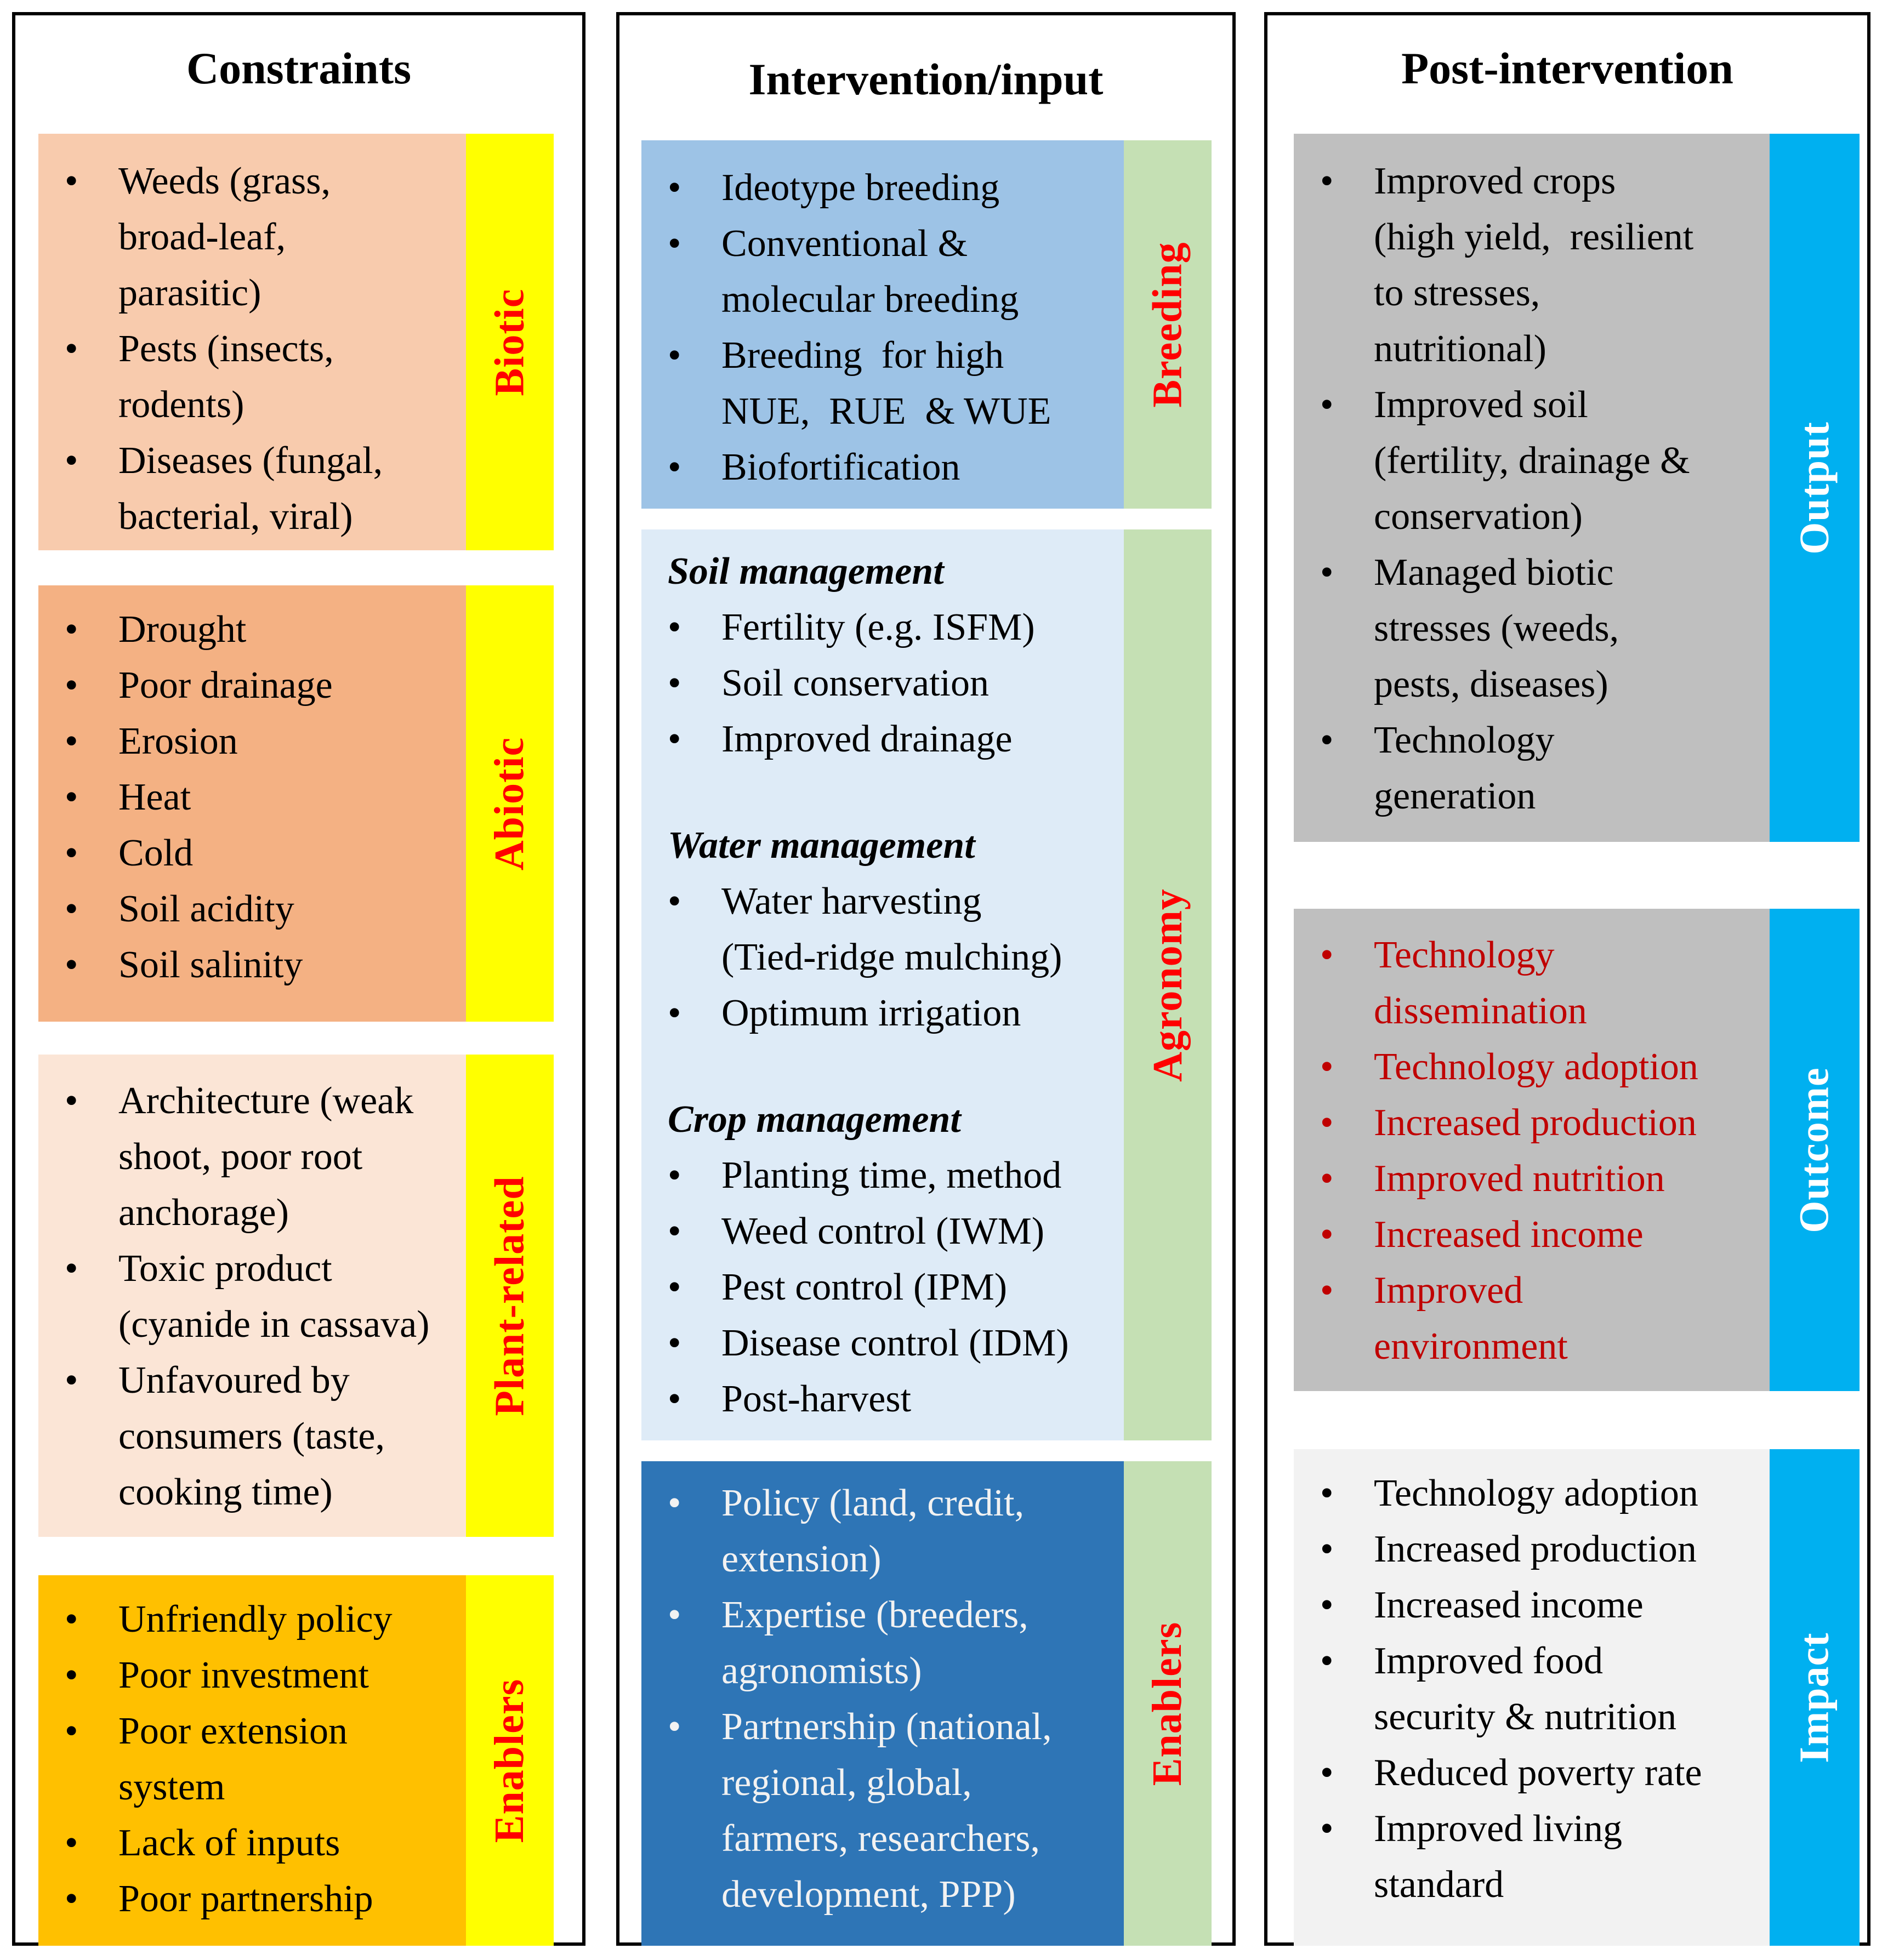  I want to click on list-item: Ideotype breeding, so click(883, 188).